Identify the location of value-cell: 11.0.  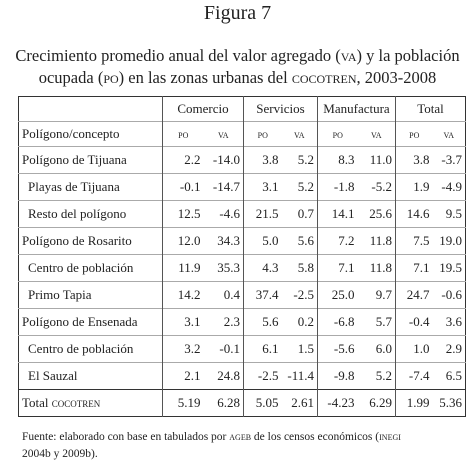
(376, 160).